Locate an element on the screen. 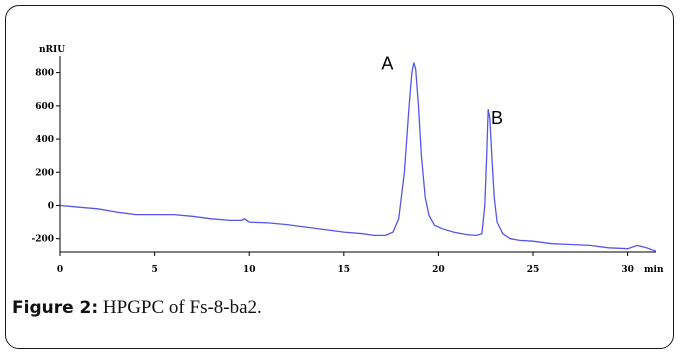  figure-label: Figure 2: is located at coordinates (55, 308).